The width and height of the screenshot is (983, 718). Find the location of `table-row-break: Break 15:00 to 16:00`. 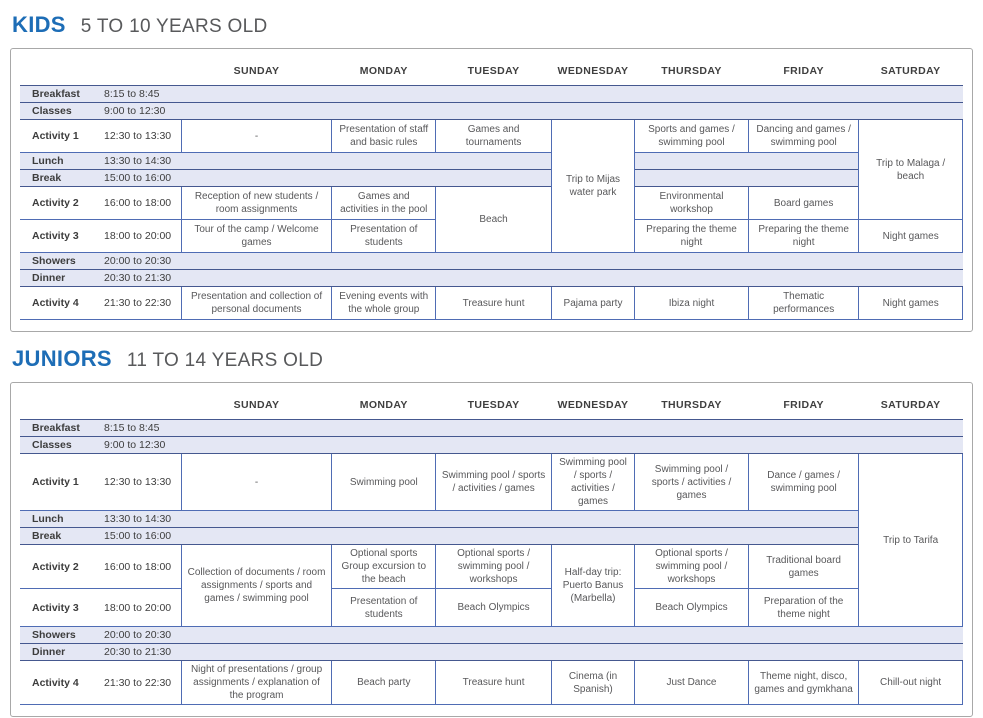

table-row-break: Break 15:00 to 16:00 is located at coordinates (491, 178).